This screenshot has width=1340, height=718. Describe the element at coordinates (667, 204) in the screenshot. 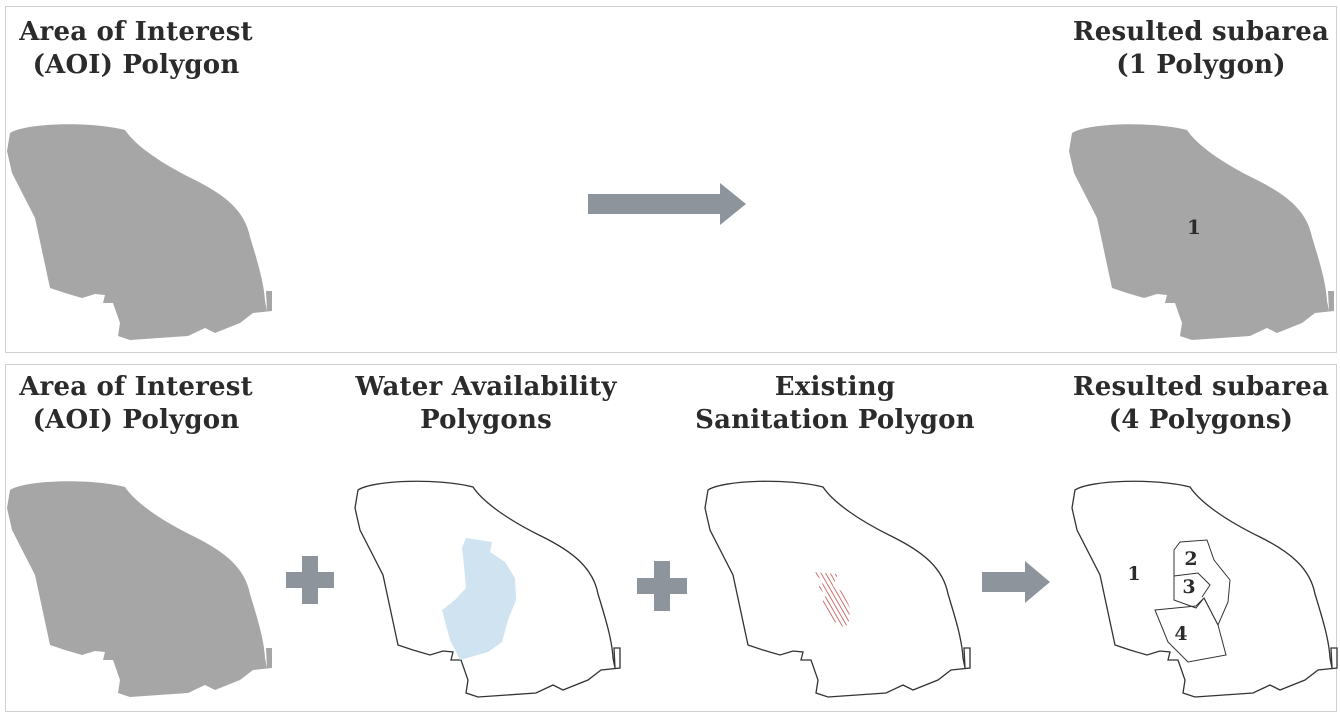

I see `top-arrow-icon` at that location.